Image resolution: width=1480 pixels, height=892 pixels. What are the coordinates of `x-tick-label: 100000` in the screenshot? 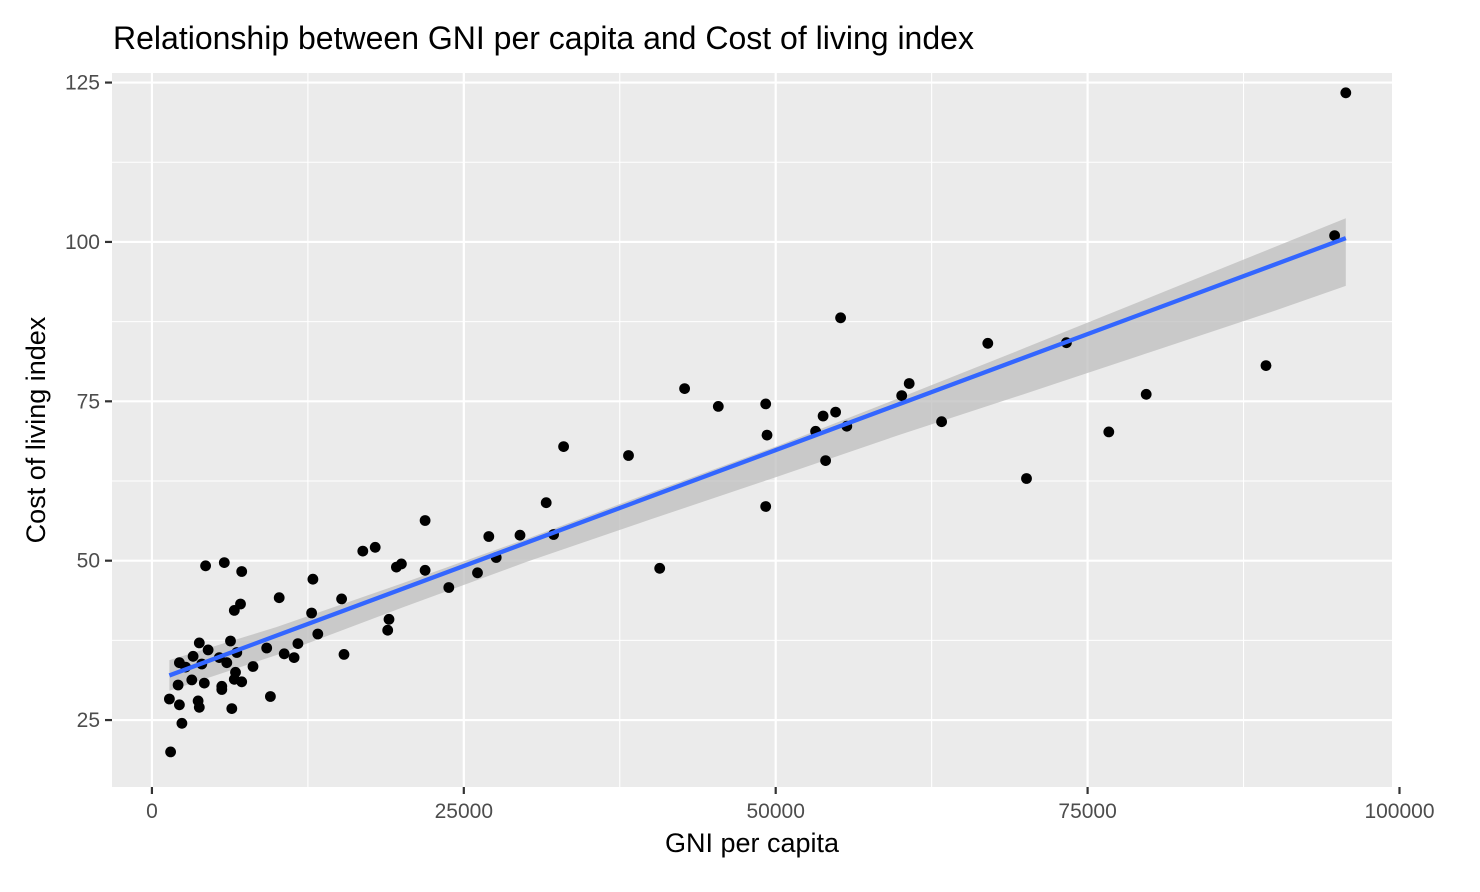 It's located at (1399, 811).